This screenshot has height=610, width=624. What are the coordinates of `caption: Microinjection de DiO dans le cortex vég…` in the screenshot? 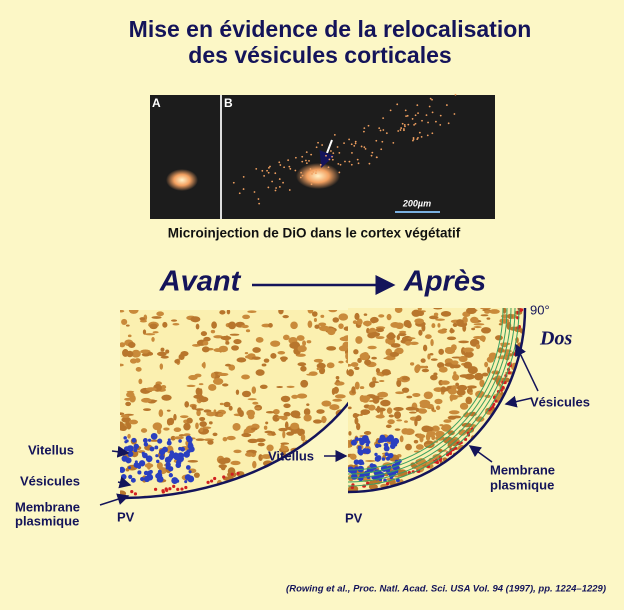 It's located at (314, 233).